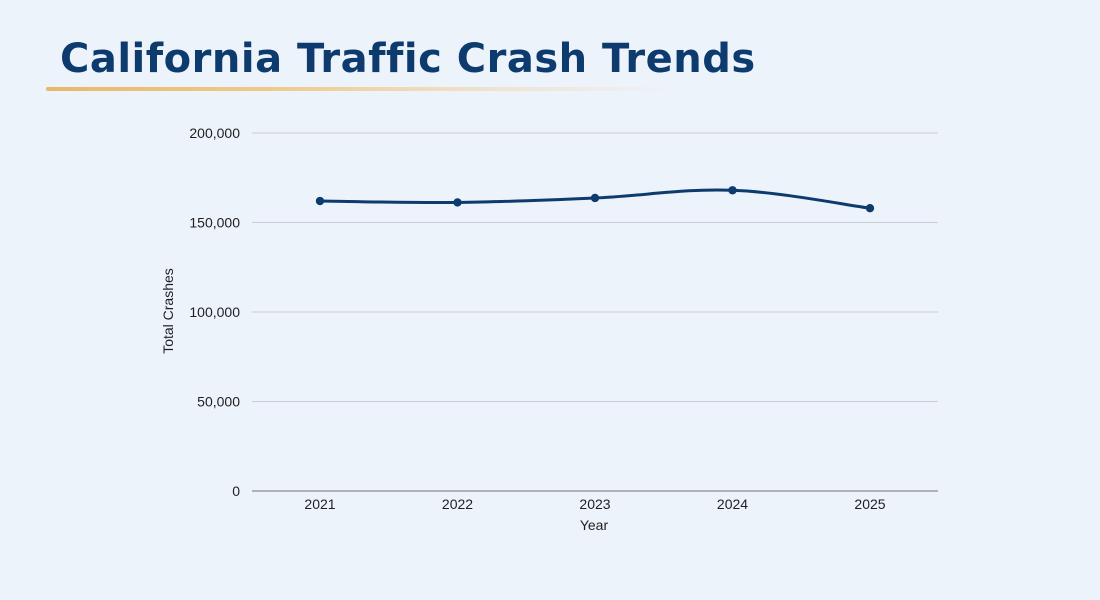  I want to click on x-tick-label: 2022, so click(457, 504).